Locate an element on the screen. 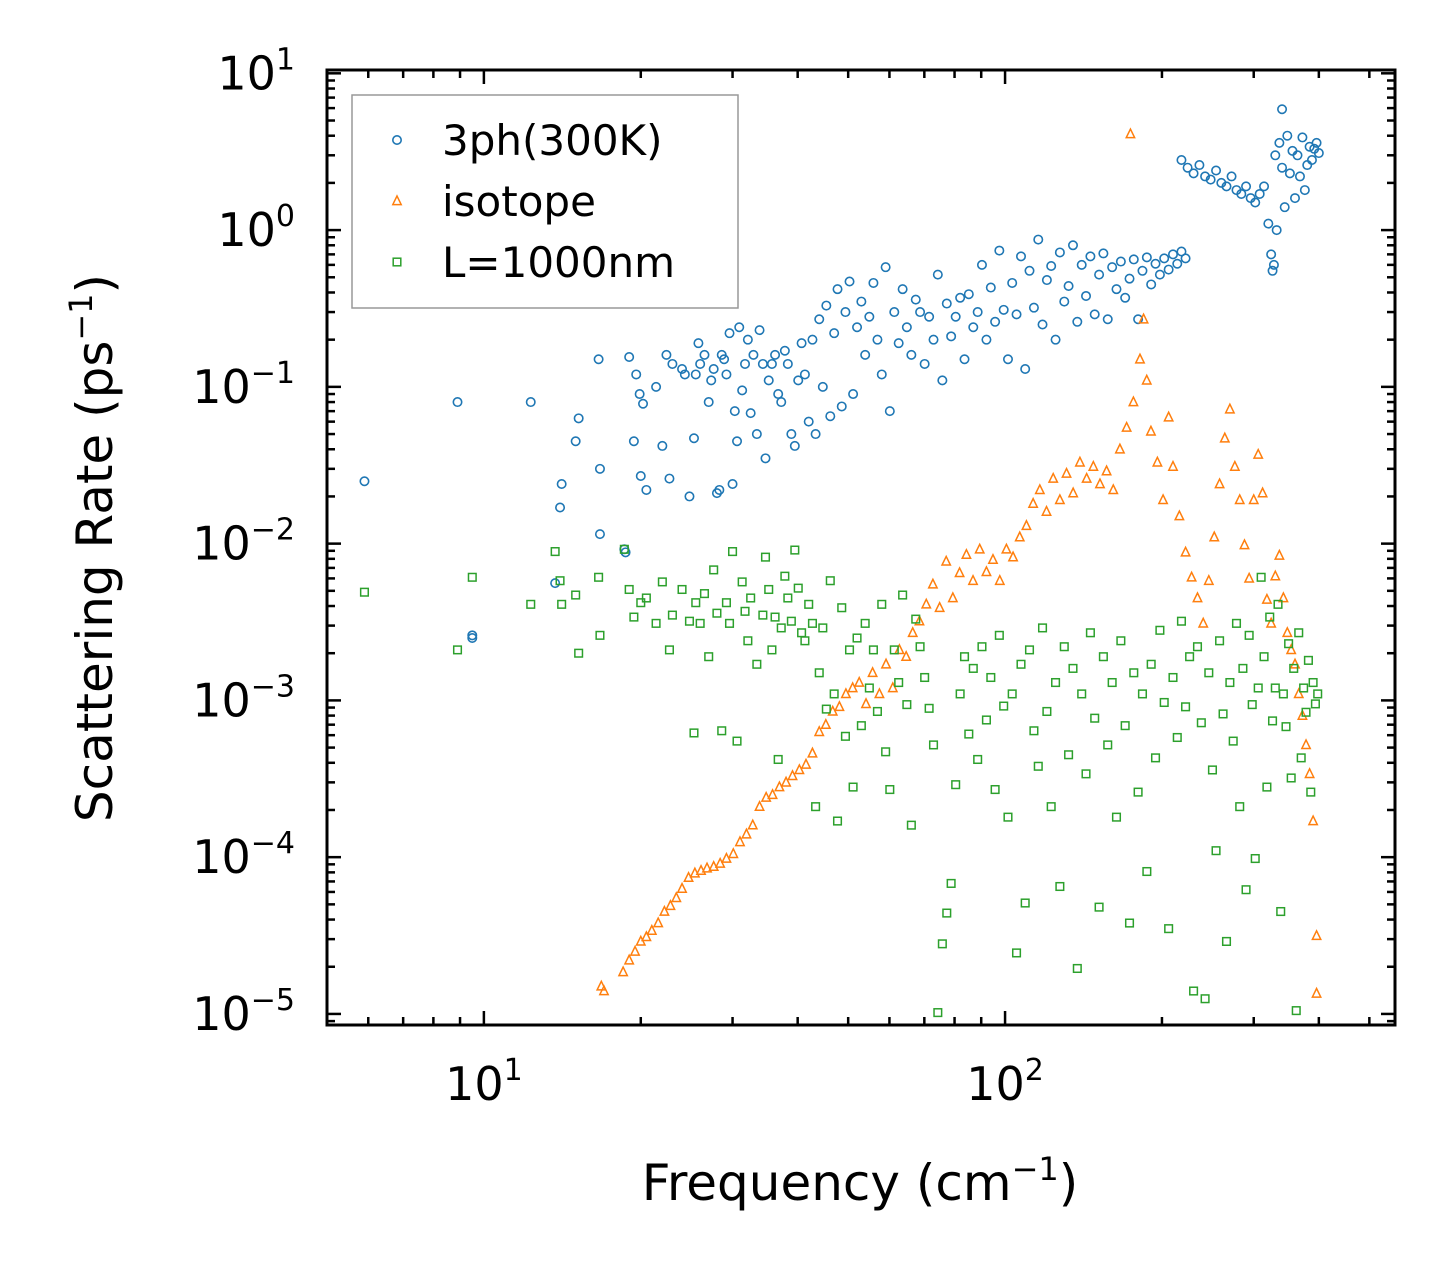  y-tick-label: 10⁻¹ is located at coordinates (243, 385).